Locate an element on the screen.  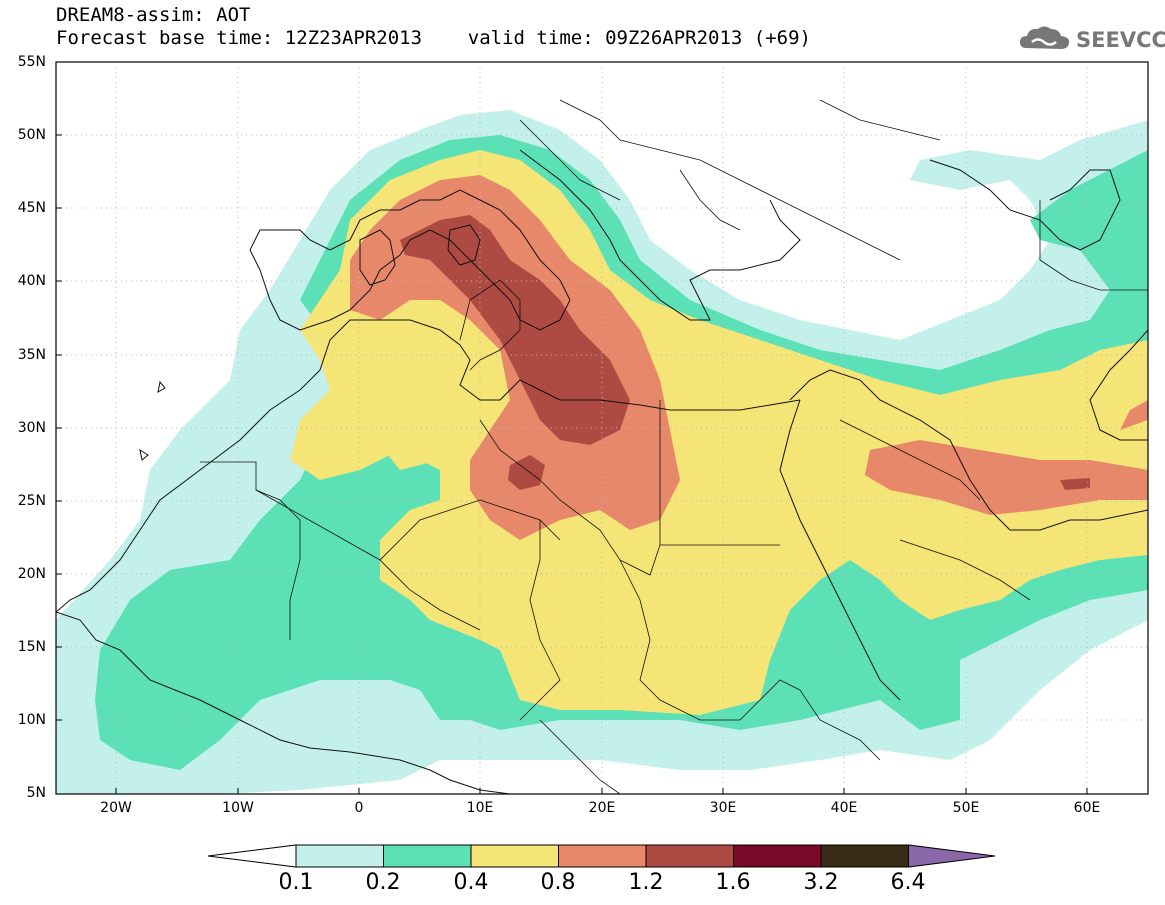
colorbar-label: 0.4 is located at coordinates (471, 882).